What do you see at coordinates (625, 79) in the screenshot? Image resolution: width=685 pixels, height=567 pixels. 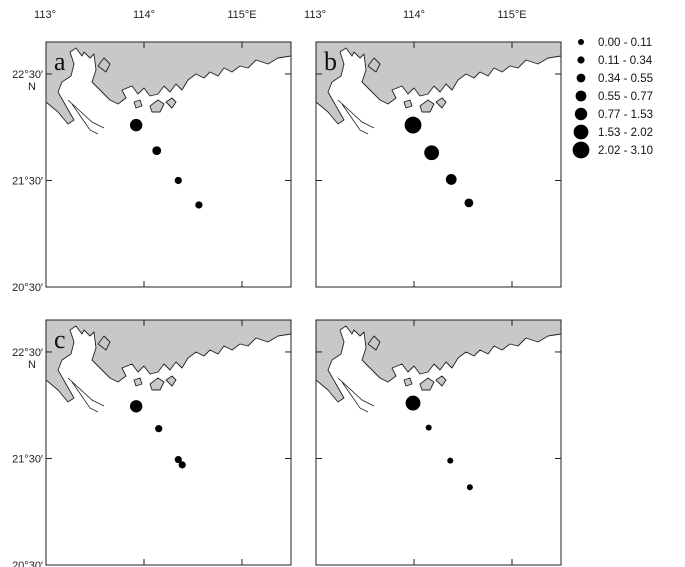 I see `legend-range-label: 0.34 - 0.55` at bounding box center [625, 79].